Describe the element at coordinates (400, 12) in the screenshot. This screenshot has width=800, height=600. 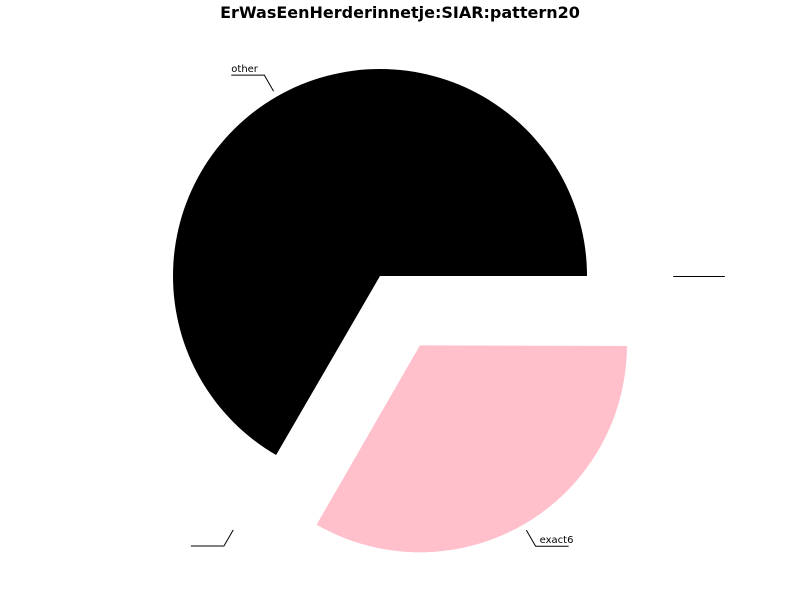
I see `chart-title: ErWasEenHerderinnetje:SIAR:pattern20` at that location.